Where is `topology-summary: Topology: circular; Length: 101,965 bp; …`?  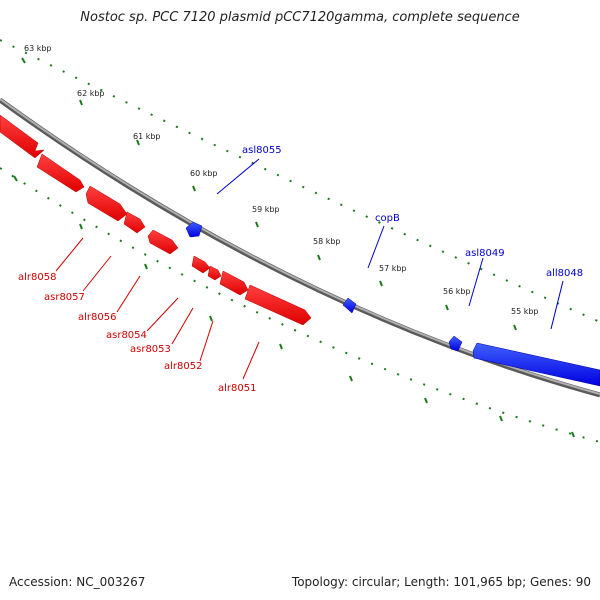
topology-summary: Topology: circular; Length: 101,965 bp; … is located at coordinates (441, 582).